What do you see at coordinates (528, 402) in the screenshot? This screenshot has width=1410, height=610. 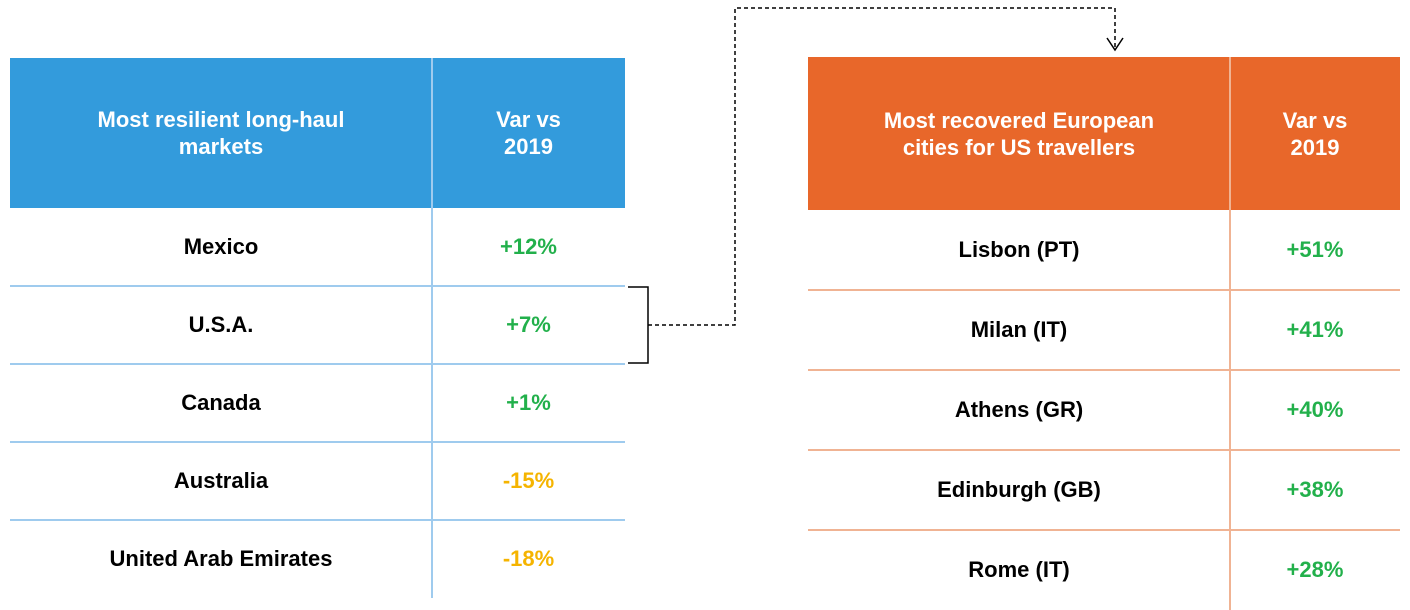 I see `row-value: +1%` at bounding box center [528, 402].